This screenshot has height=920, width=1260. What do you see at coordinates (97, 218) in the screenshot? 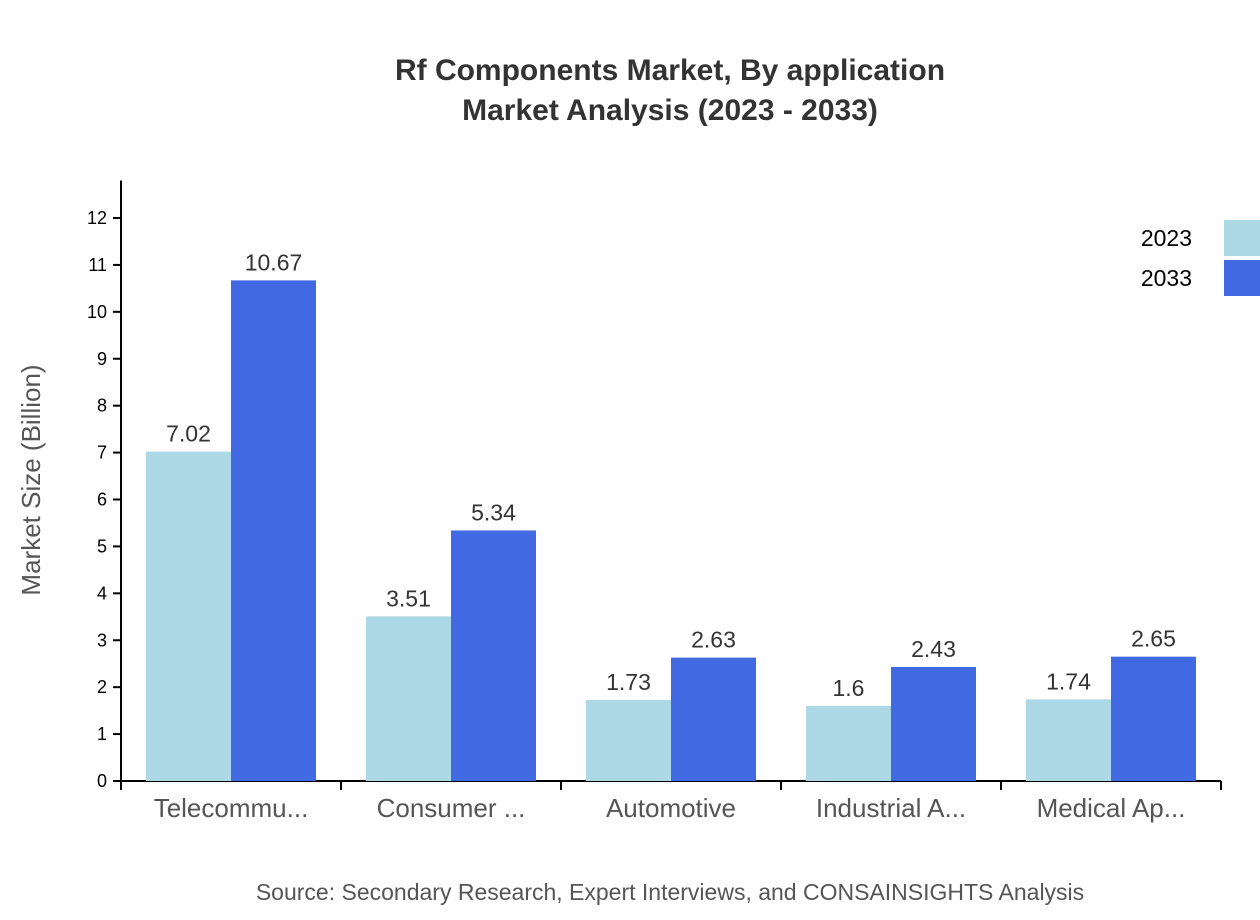
I see `y-tick-label: 12` at bounding box center [97, 218].